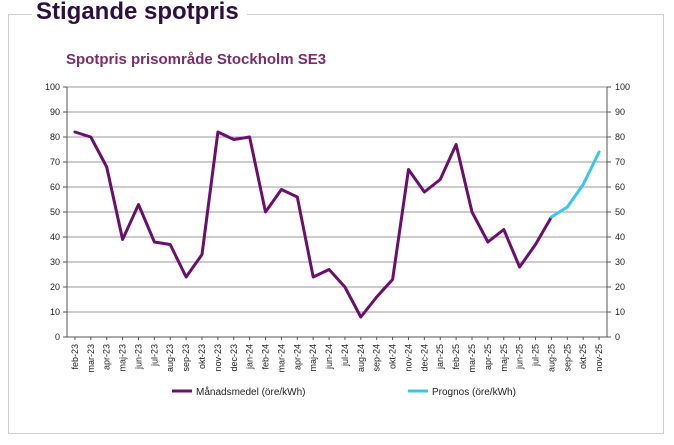 Image resolution: width=674 pixels, height=445 pixels. What do you see at coordinates (456, 357) in the screenshot?
I see `x-tick-label: feb-25` at bounding box center [456, 357].